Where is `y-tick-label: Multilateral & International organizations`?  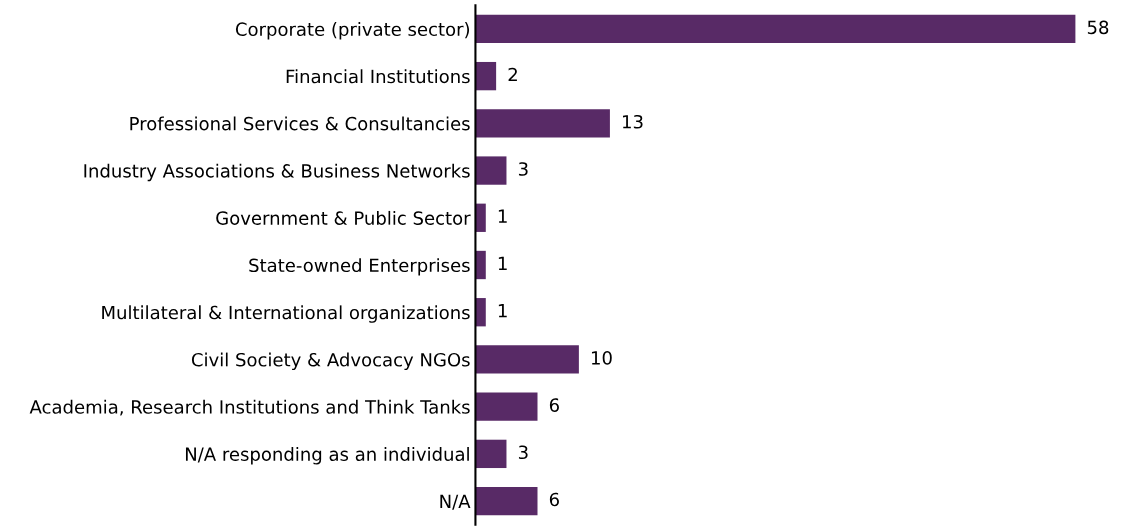 y-tick-label: Multilateral & International organizations is located at coordinates (286, 314).